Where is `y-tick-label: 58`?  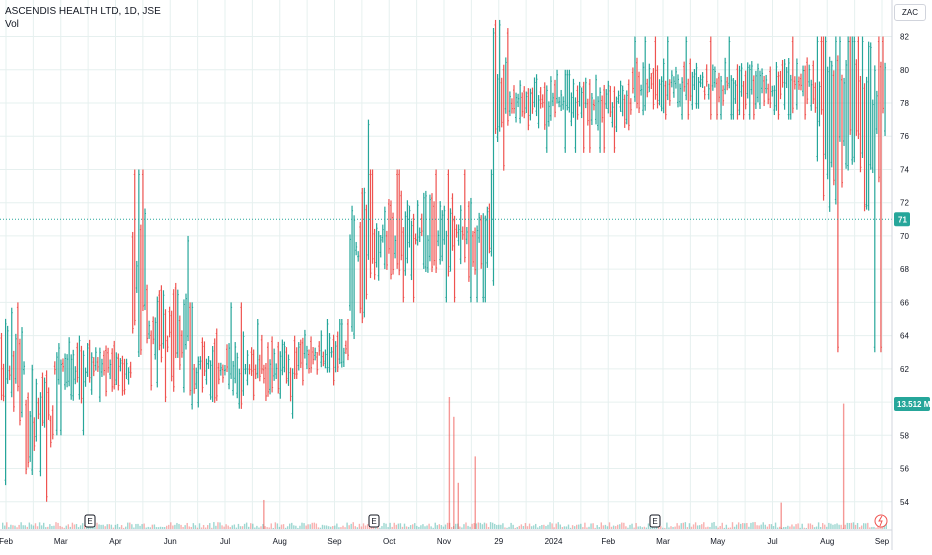 y-tick-label: 58 is located at coordinates (904, 435).